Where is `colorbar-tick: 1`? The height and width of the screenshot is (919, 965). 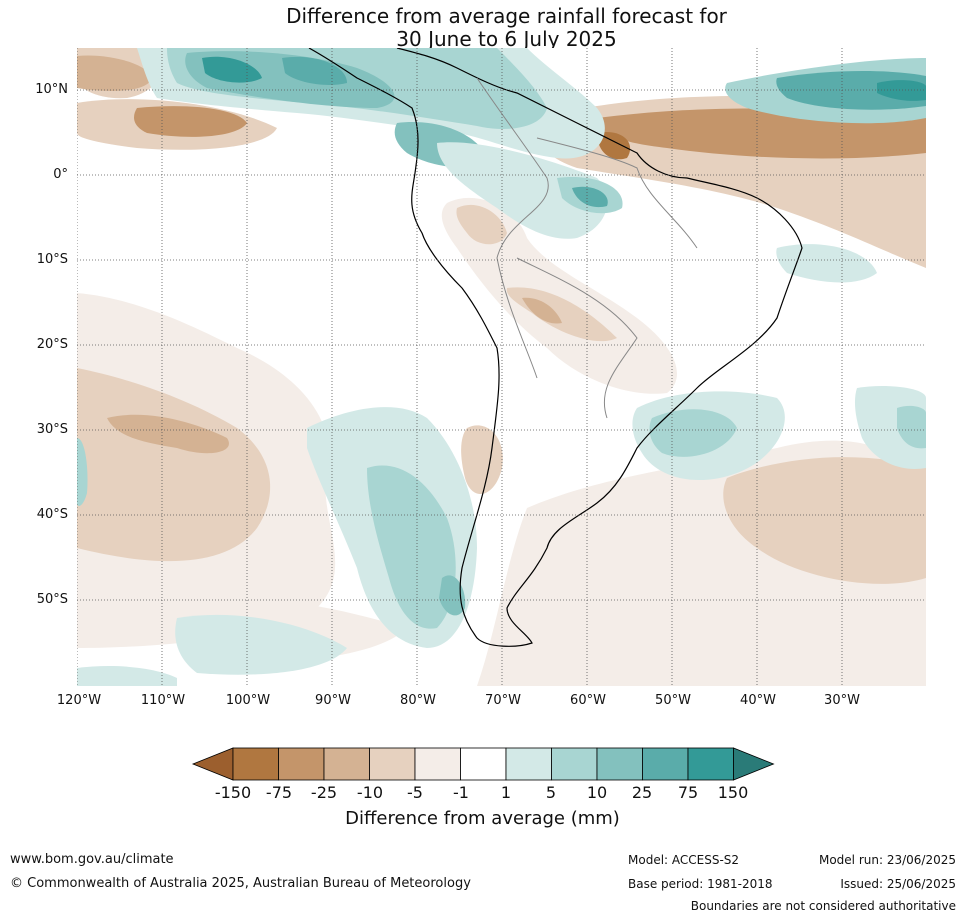
colorbar-tick: 1 is located at coordinates (506, 792).